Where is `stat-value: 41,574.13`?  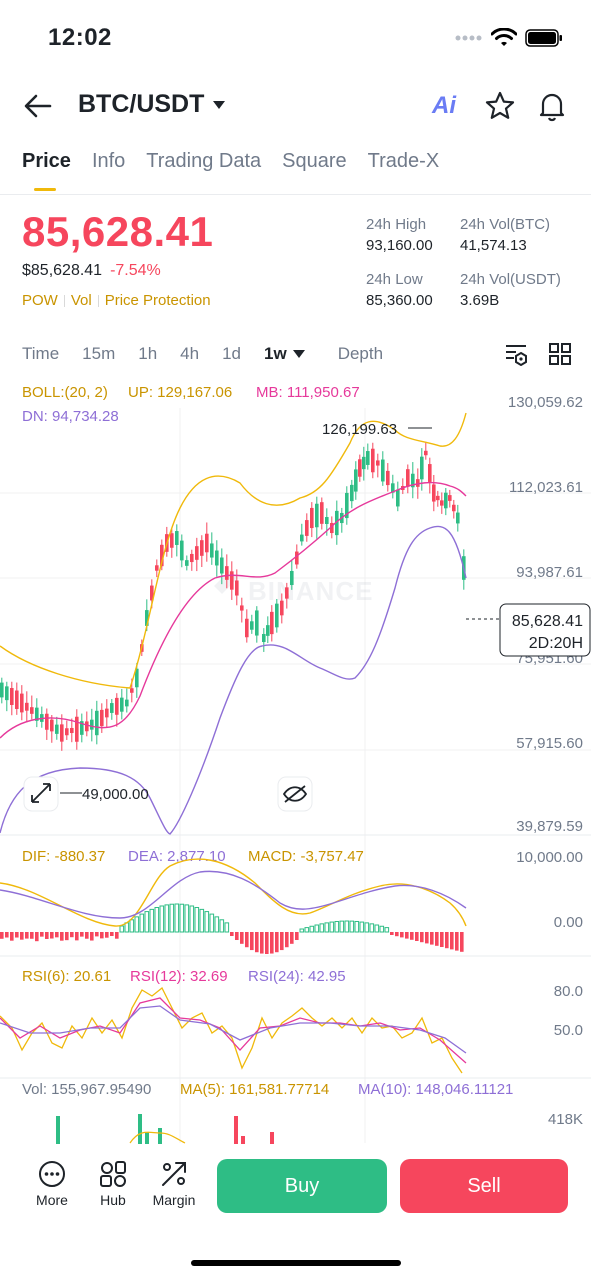 stat-value: 41,574.13 is located at coordinates (493, 245).